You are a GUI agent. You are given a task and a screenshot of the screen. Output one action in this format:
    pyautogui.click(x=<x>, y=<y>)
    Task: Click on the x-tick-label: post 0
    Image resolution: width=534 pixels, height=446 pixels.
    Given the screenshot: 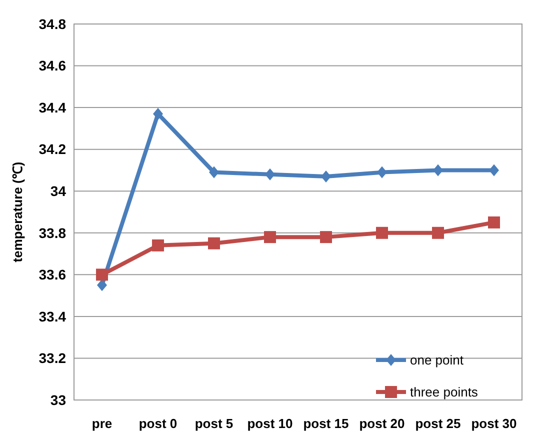 What is the action you would take?
    pyautogui.click(x=158, y=423)
    